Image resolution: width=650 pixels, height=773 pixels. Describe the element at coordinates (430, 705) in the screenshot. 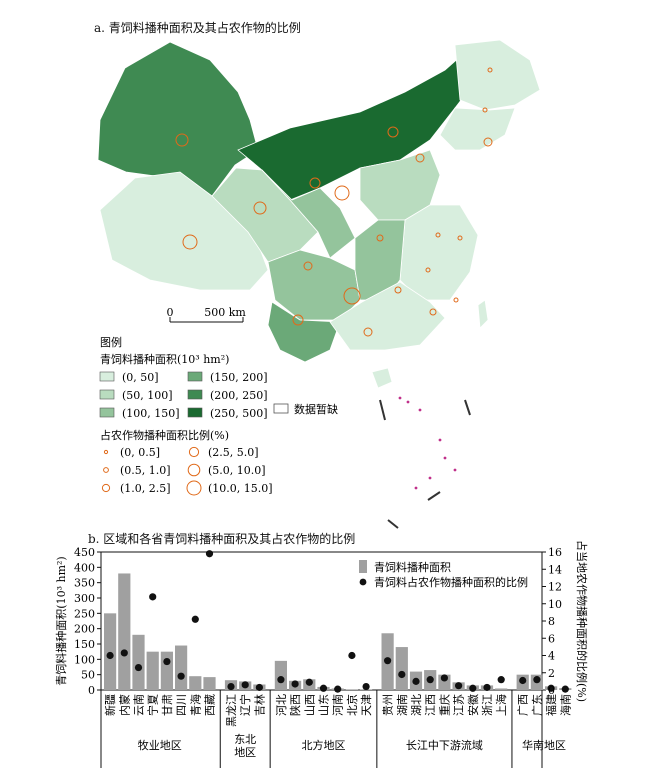

I see `category-label: 江西` at that location.